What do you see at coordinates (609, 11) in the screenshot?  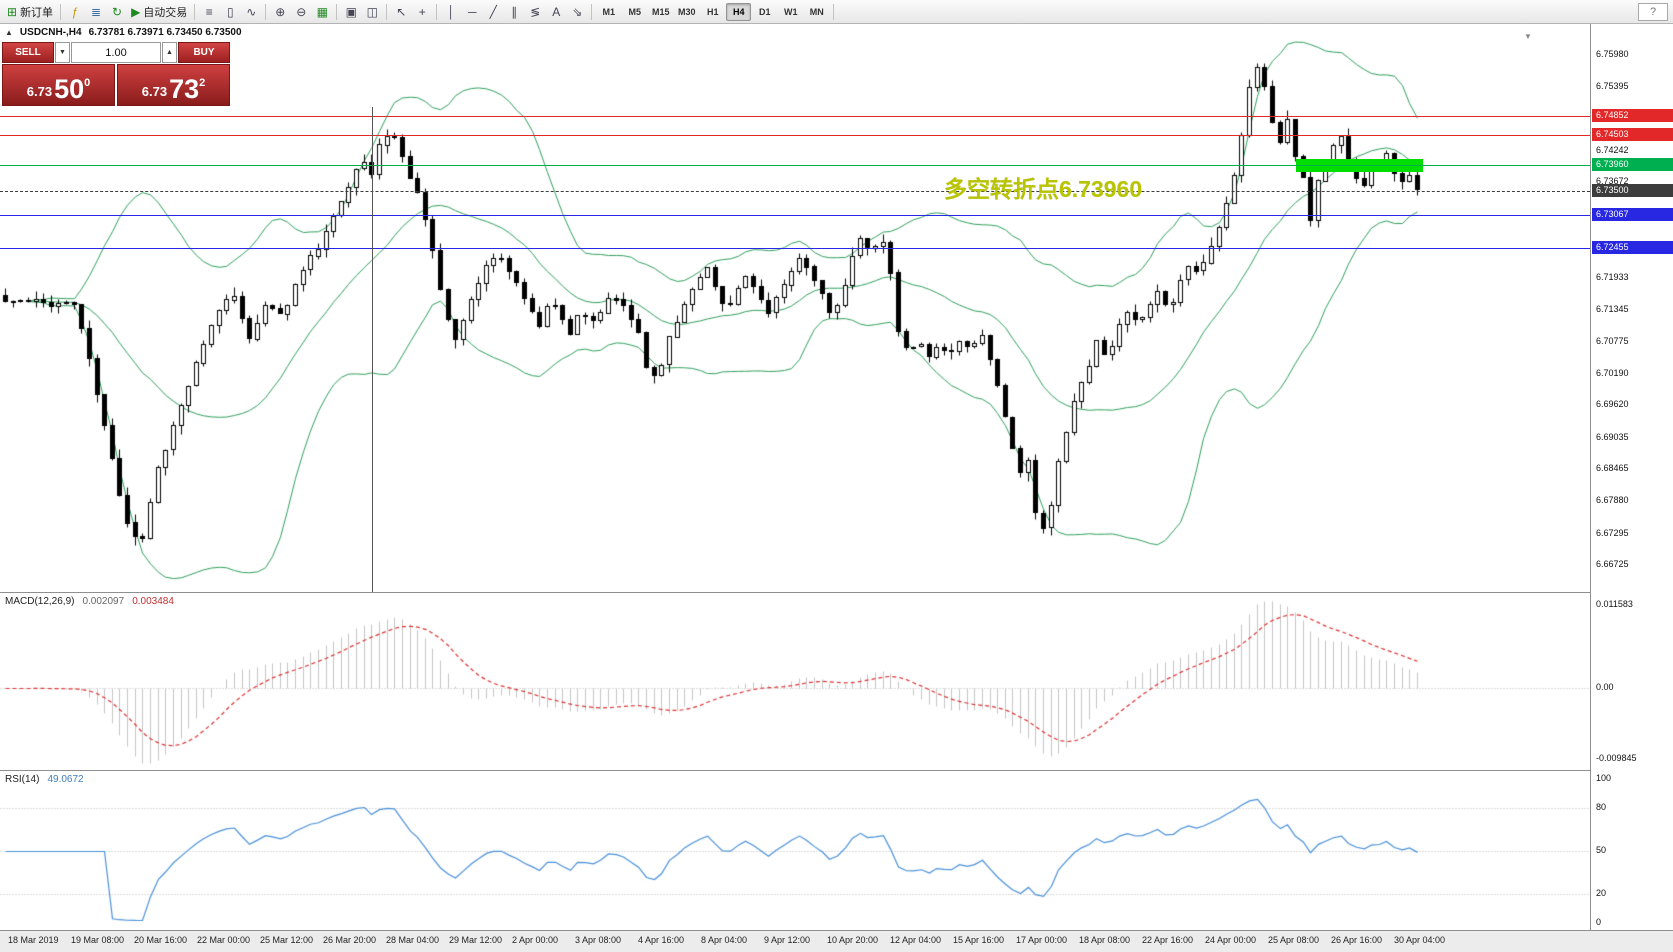 I see `timeframe-m1-button: M1` at bounding box center [609, 11].